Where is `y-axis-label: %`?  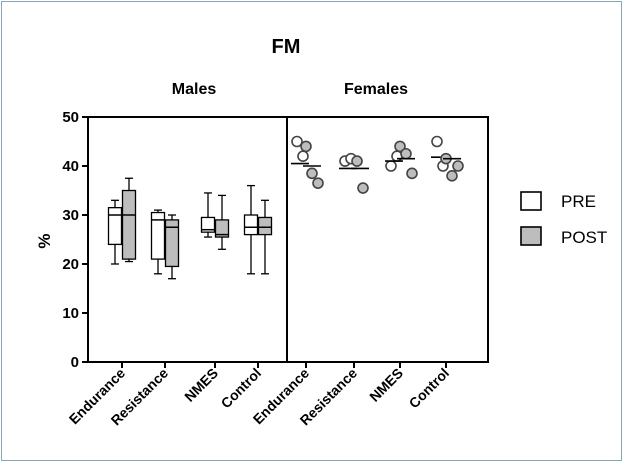 y-axis-label: % is located at coordinates (44, 240).